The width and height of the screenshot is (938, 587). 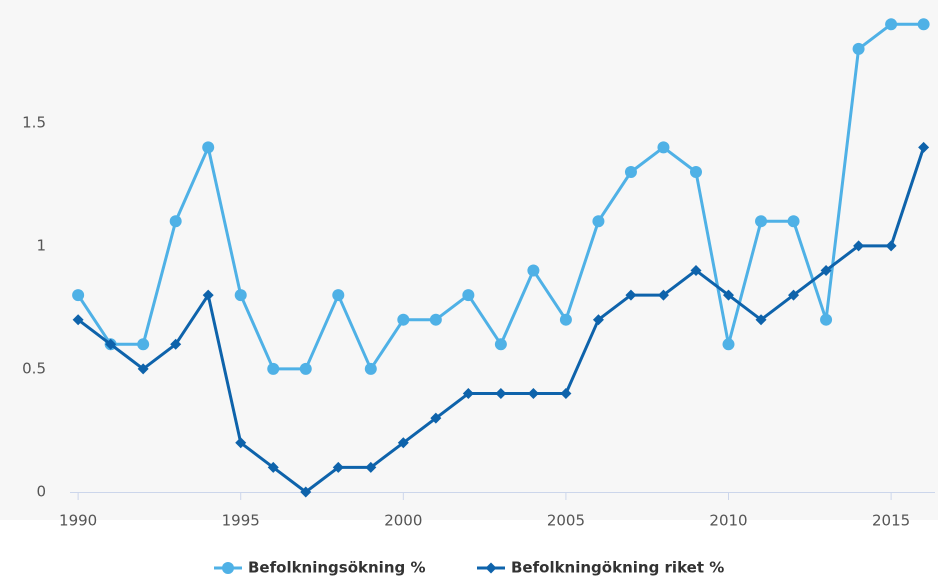 What do you see at coordinates (337, 568) in the screenshot?
I see `legend-label: Befolkningsökning %` at bounding box center [337, 568].